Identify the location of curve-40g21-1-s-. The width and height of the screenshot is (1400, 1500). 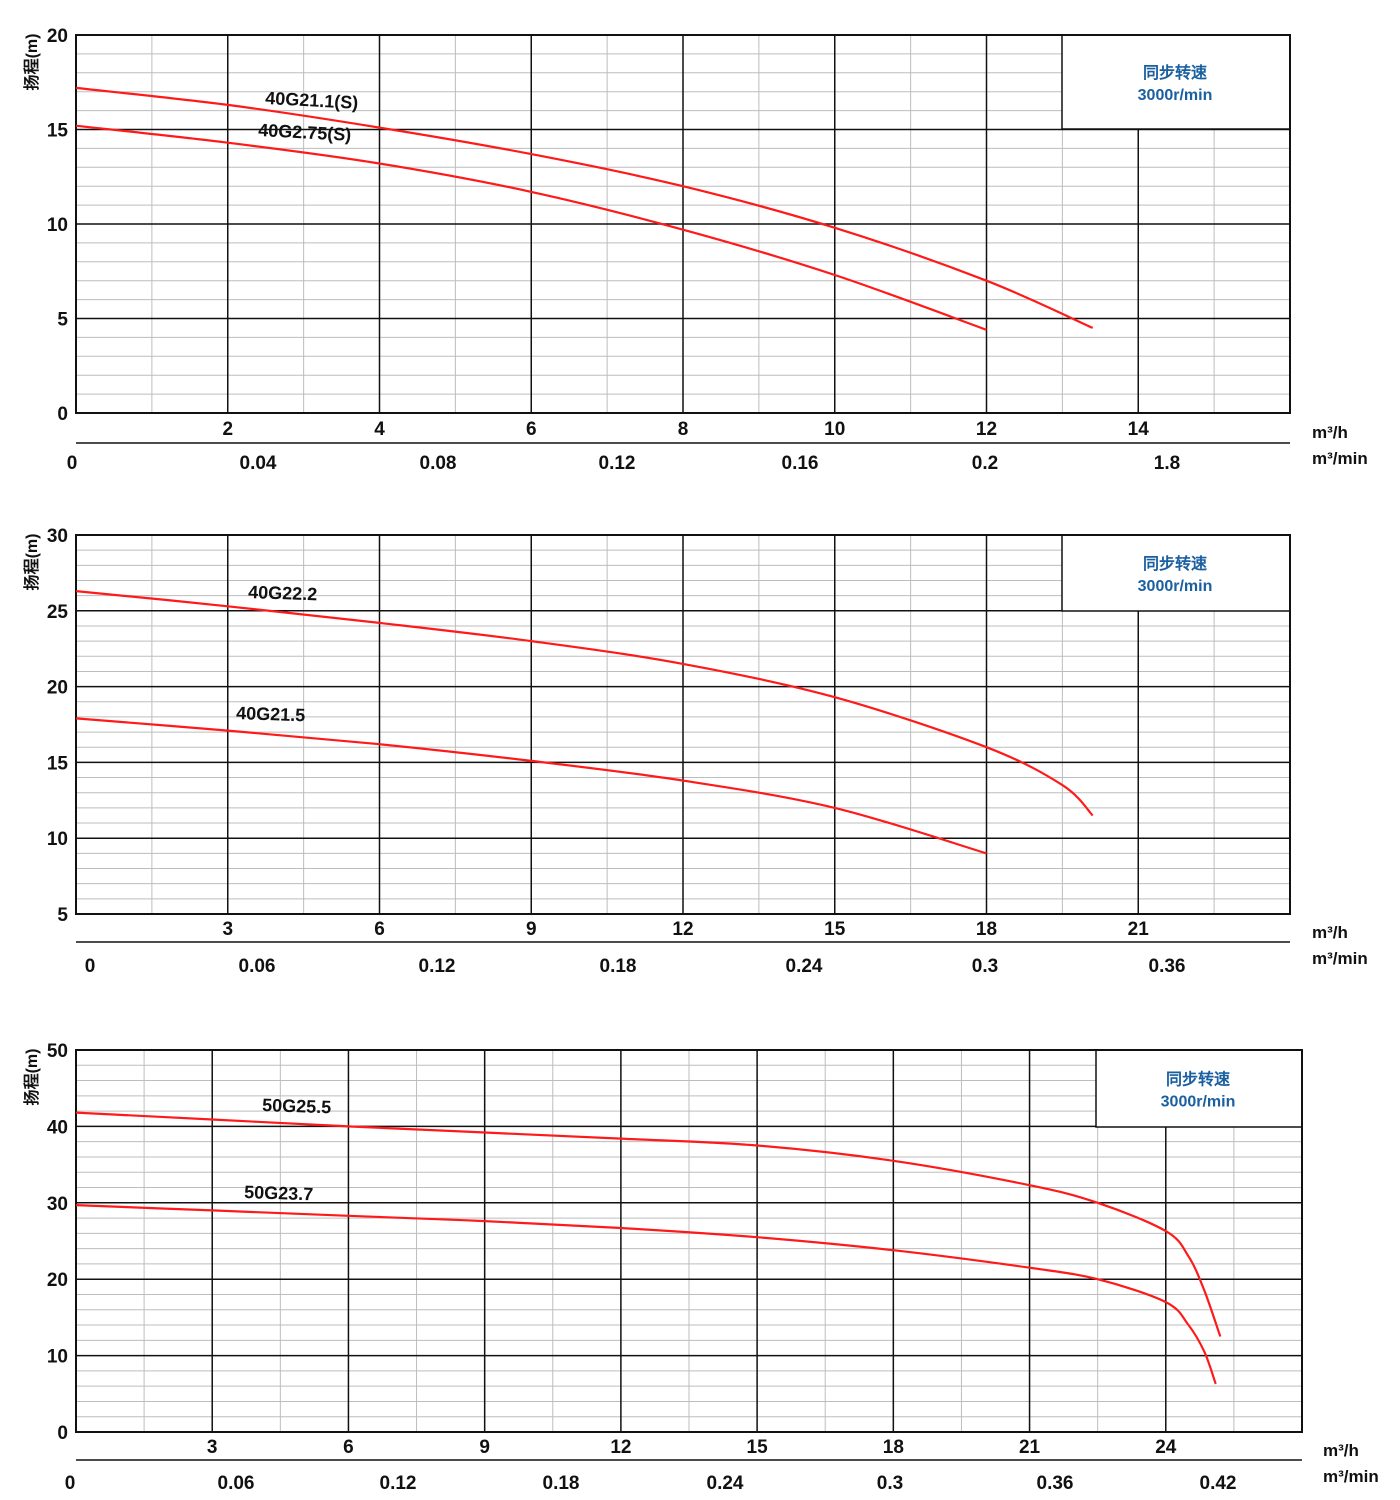
(584, 207).